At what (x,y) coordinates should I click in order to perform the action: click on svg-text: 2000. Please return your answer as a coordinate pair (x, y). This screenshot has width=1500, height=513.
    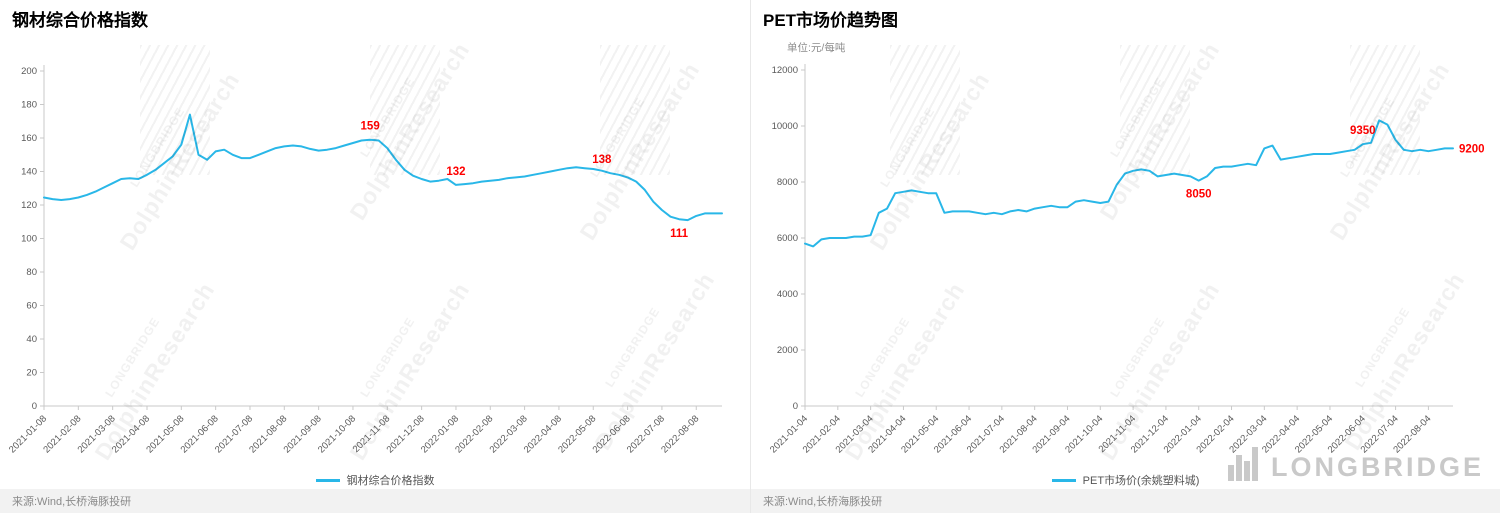
    Looking at the image, I should click on (787, 350).